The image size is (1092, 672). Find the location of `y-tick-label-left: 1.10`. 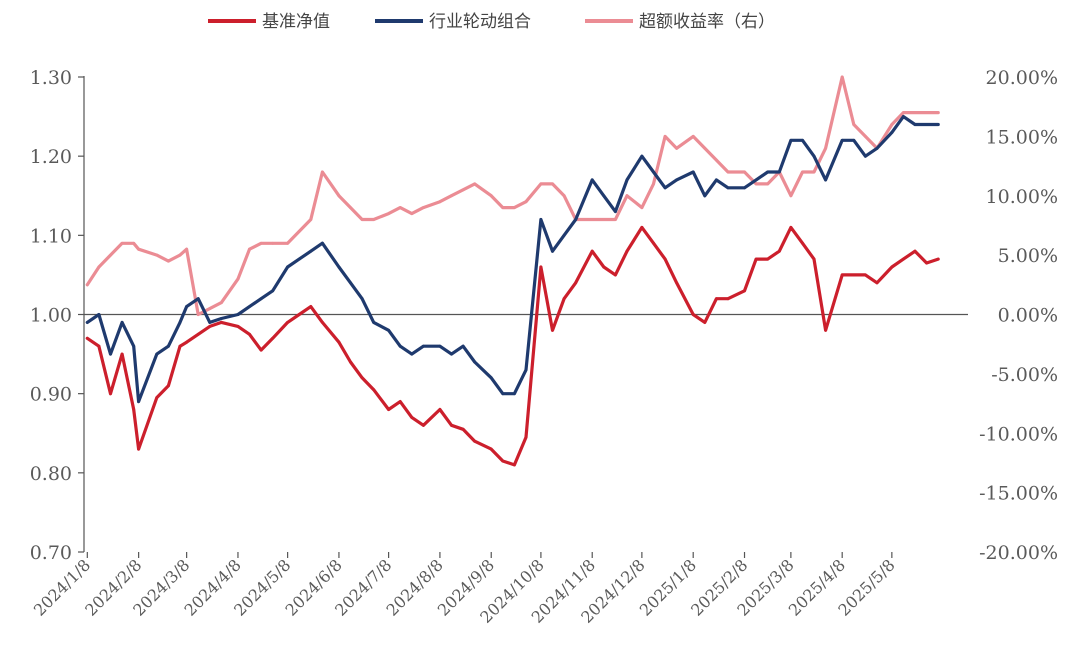

y-tick-label-left: 1.10 is located at coordinates (51, 236).